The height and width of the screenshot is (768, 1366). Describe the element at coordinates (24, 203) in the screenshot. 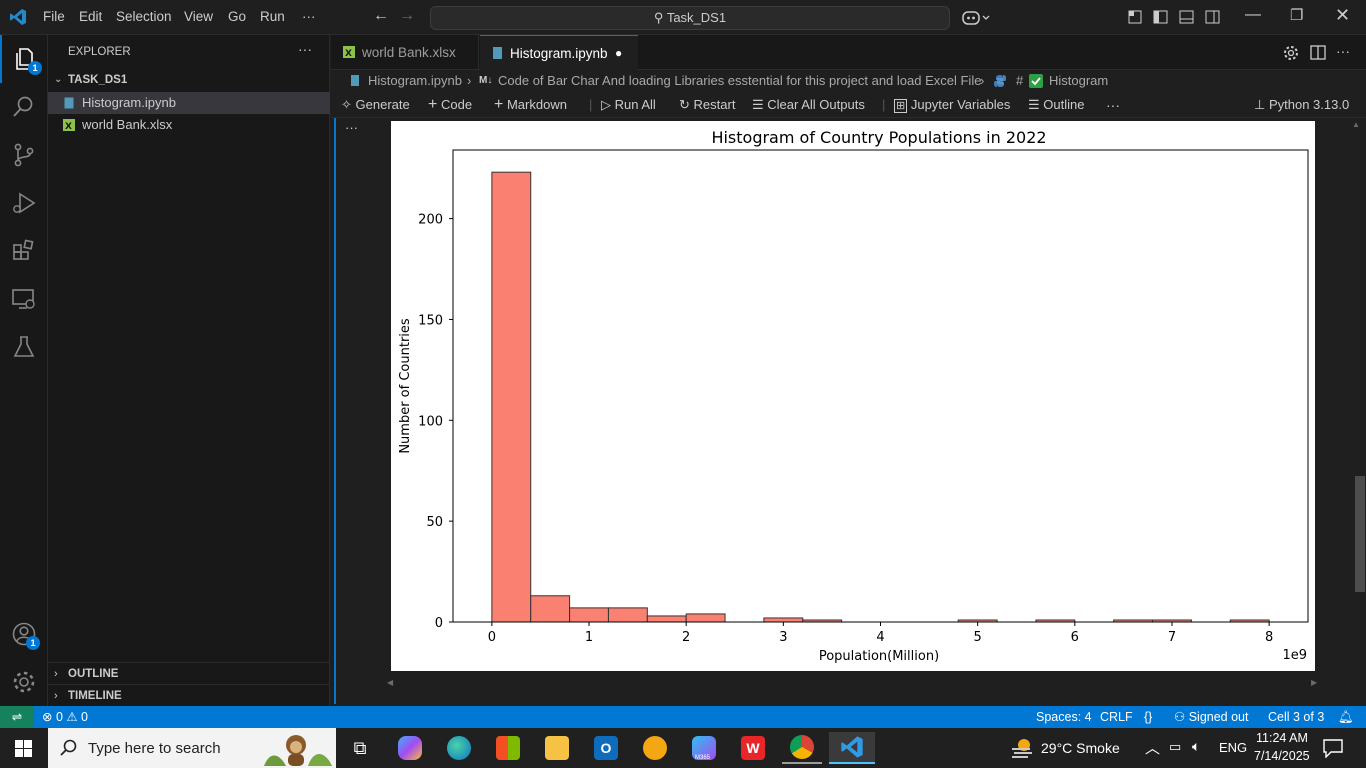

I see `run-debug-activity` at that location.